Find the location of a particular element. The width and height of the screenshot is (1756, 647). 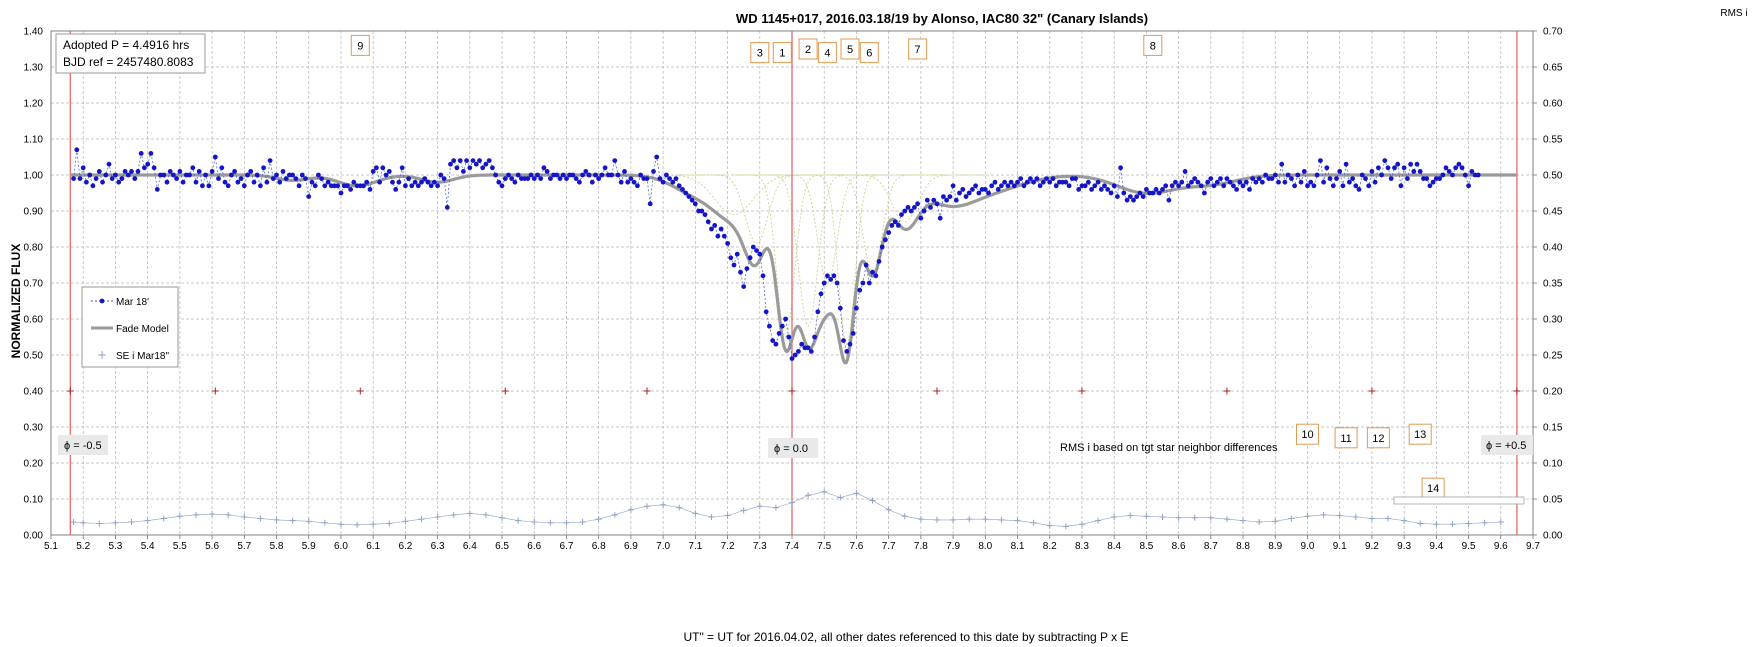

y-tick-label: 1.40 is located at coordinates (34, 32).